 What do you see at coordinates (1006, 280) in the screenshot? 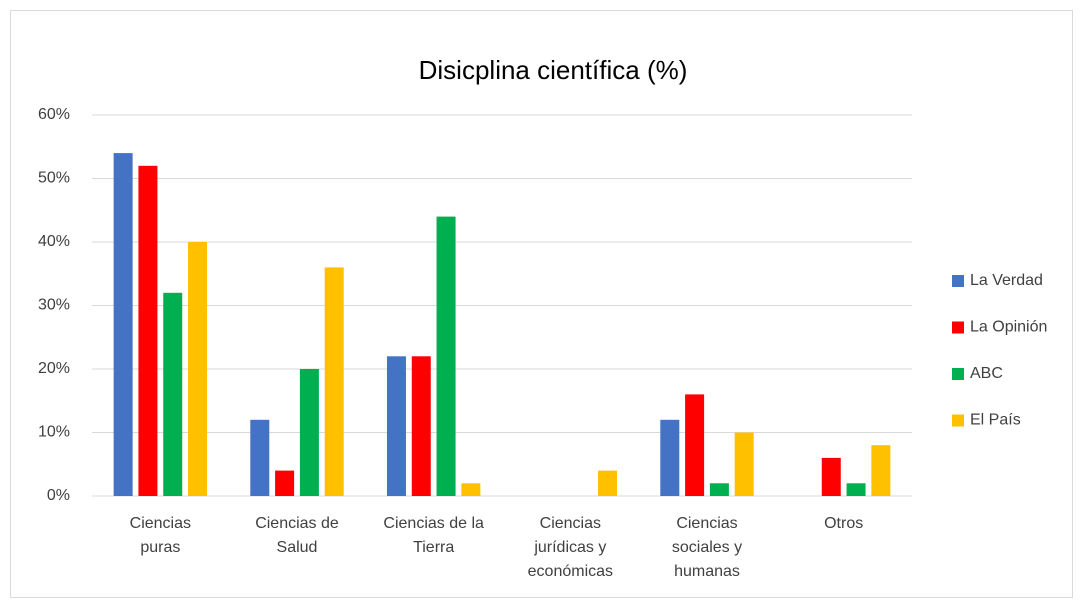
I see `legend-label: La Verdad` at bounding box center [1006, 280].